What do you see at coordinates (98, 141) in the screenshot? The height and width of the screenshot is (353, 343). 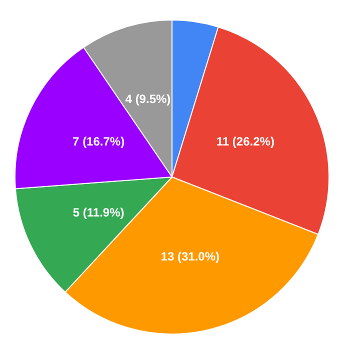 I see `data-label: 7 (16.7%)` at bounding box center [98, 141].